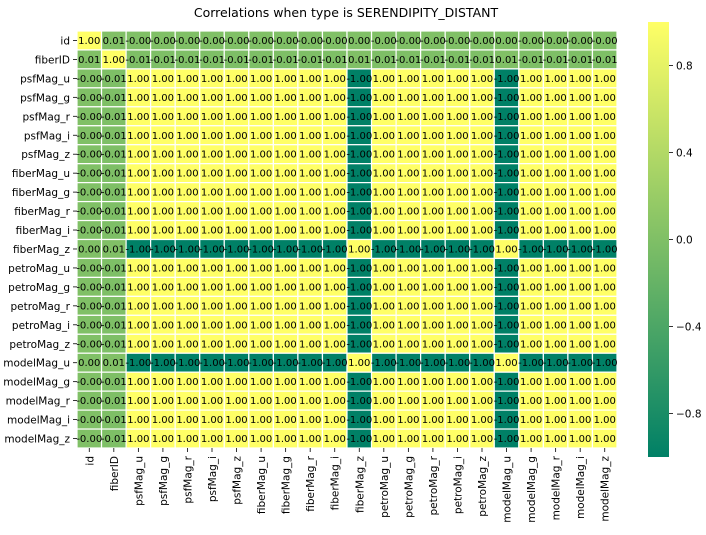  What do you see at coordinates (675, 239) in the screenshot?
I see `colorbar: 0.8 0.4 0.0 −0.4 −0.8` at bounding box center [675, 239].